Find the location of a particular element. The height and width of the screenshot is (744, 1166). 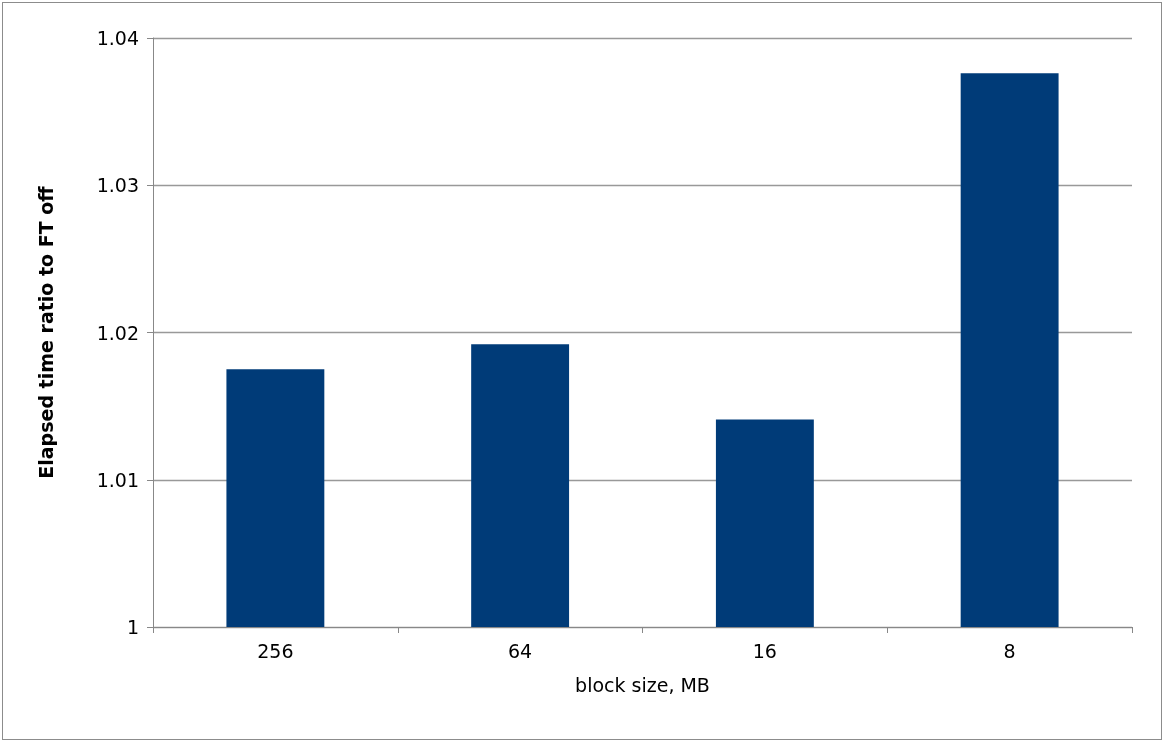

y-tick-label: 1.01 is located at coordinates (117, 479).